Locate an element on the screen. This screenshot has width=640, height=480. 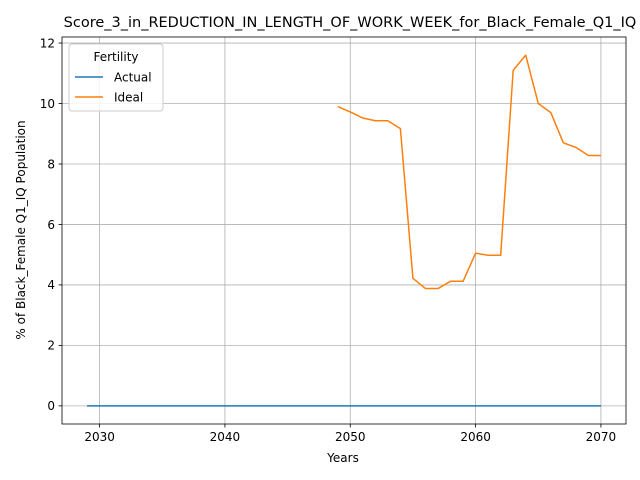
y-tick-label: 8 is located at coordinates (51, 164).